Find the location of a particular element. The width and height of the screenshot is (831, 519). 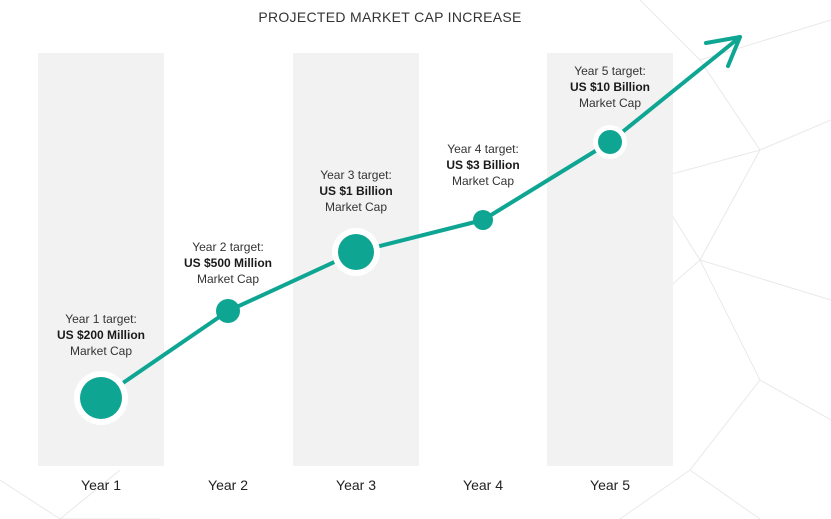

data-annotation: Year 1 target: US $200 Million Market Cap is located at coordinates (101, 335).